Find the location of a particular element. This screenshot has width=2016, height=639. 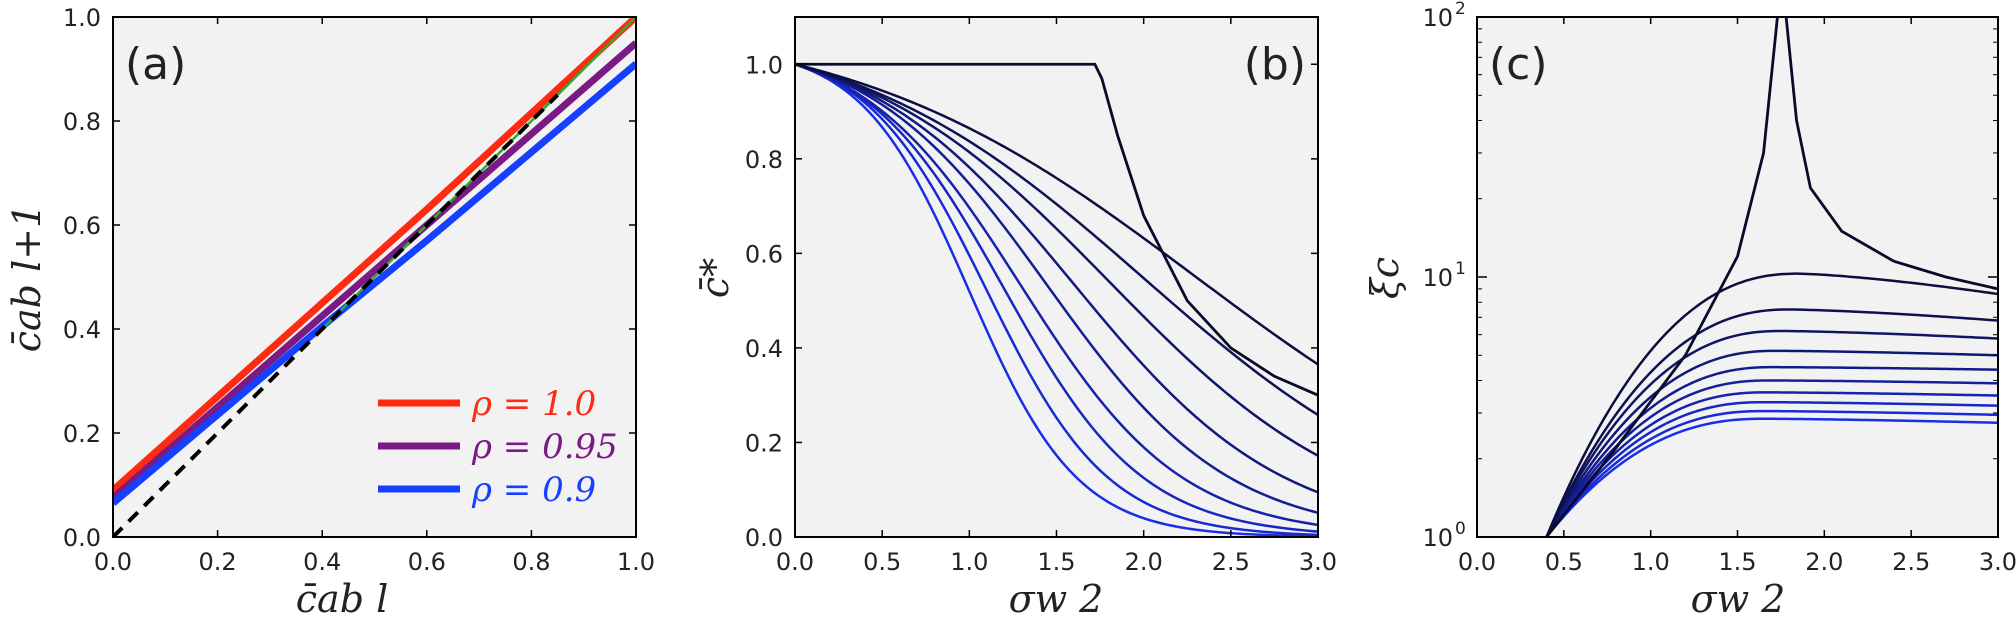

x-tick-label: 0.6 is located at coordinates (427, 562).